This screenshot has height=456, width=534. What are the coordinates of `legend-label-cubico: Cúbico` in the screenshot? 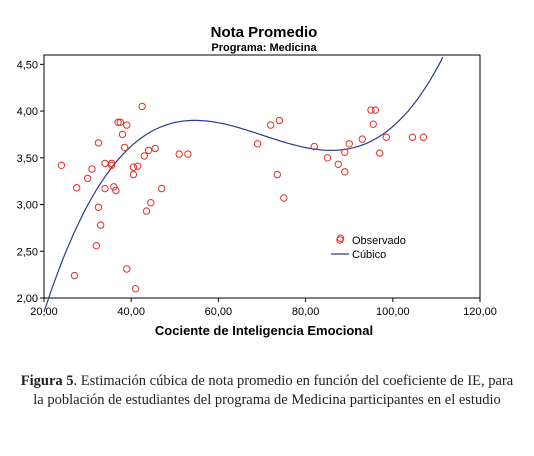 It's located at (369, 255).